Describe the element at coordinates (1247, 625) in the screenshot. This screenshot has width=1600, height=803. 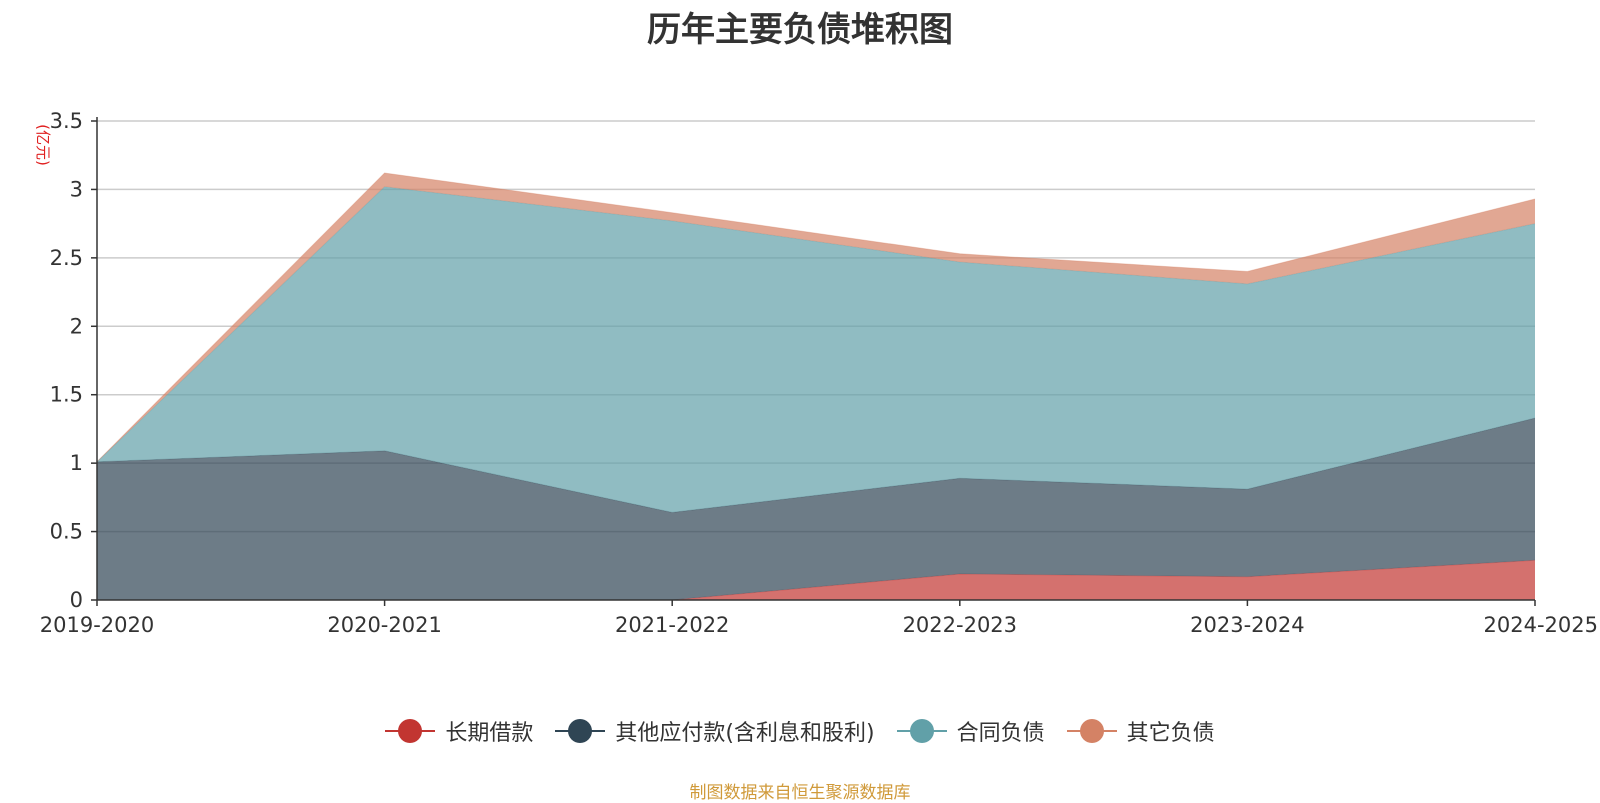
I see `x-tick-label: 2023-2024` at that location.